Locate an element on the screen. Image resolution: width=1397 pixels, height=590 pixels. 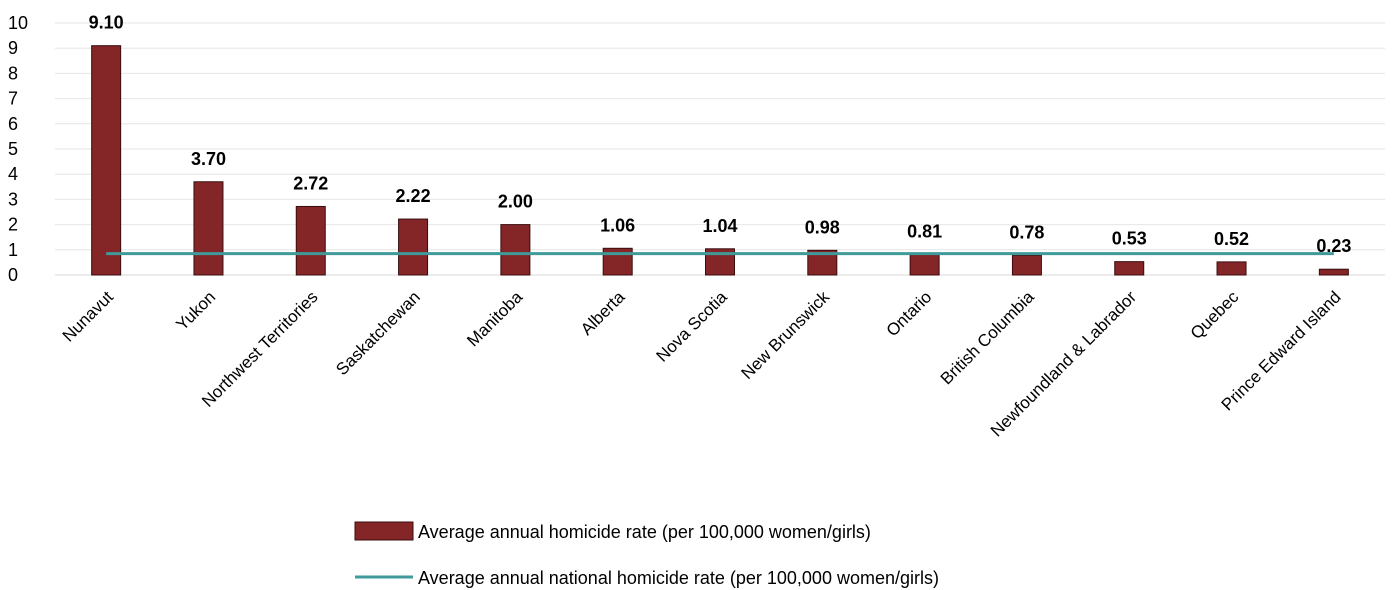
data-label: 0.78 is located at coordinates (1026, 232).